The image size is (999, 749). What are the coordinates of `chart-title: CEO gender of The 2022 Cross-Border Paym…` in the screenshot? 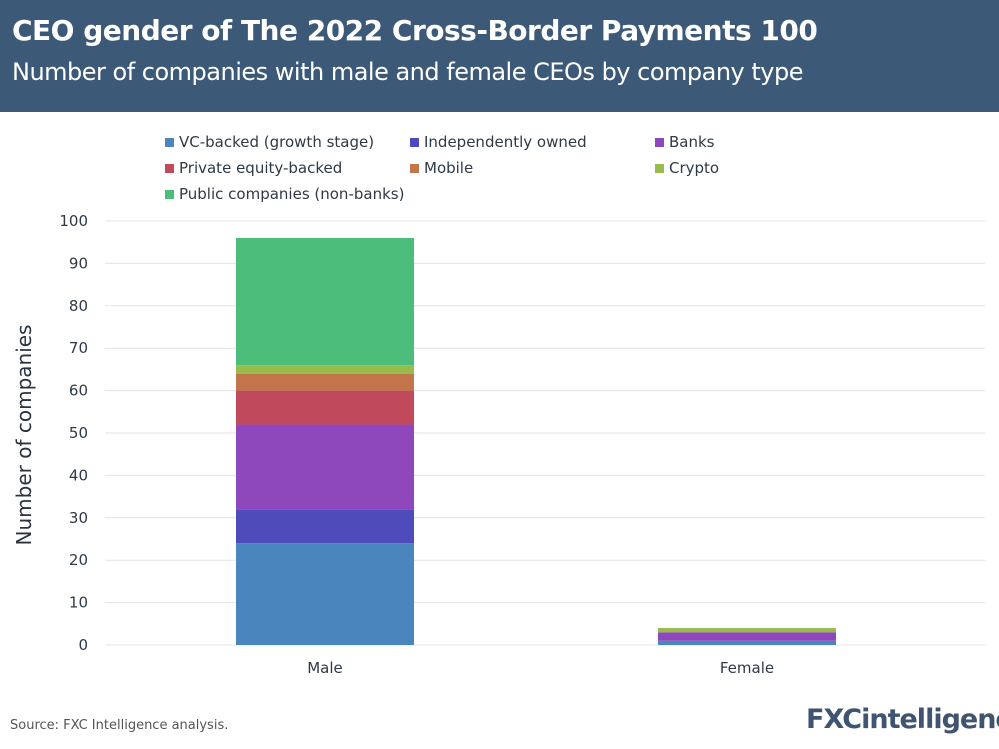 It's located at (415, 30).